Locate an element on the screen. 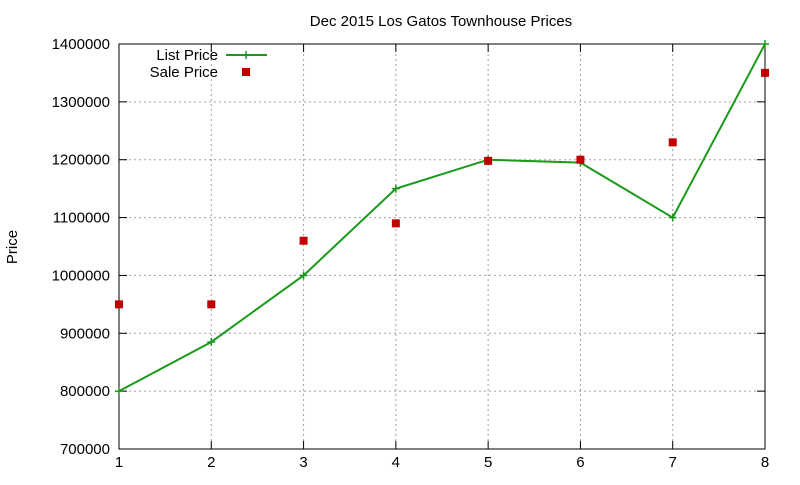 The width and height of the screenshot is (800, 485). y-tick-label: 1100000 is located at coordinates (81, 218).